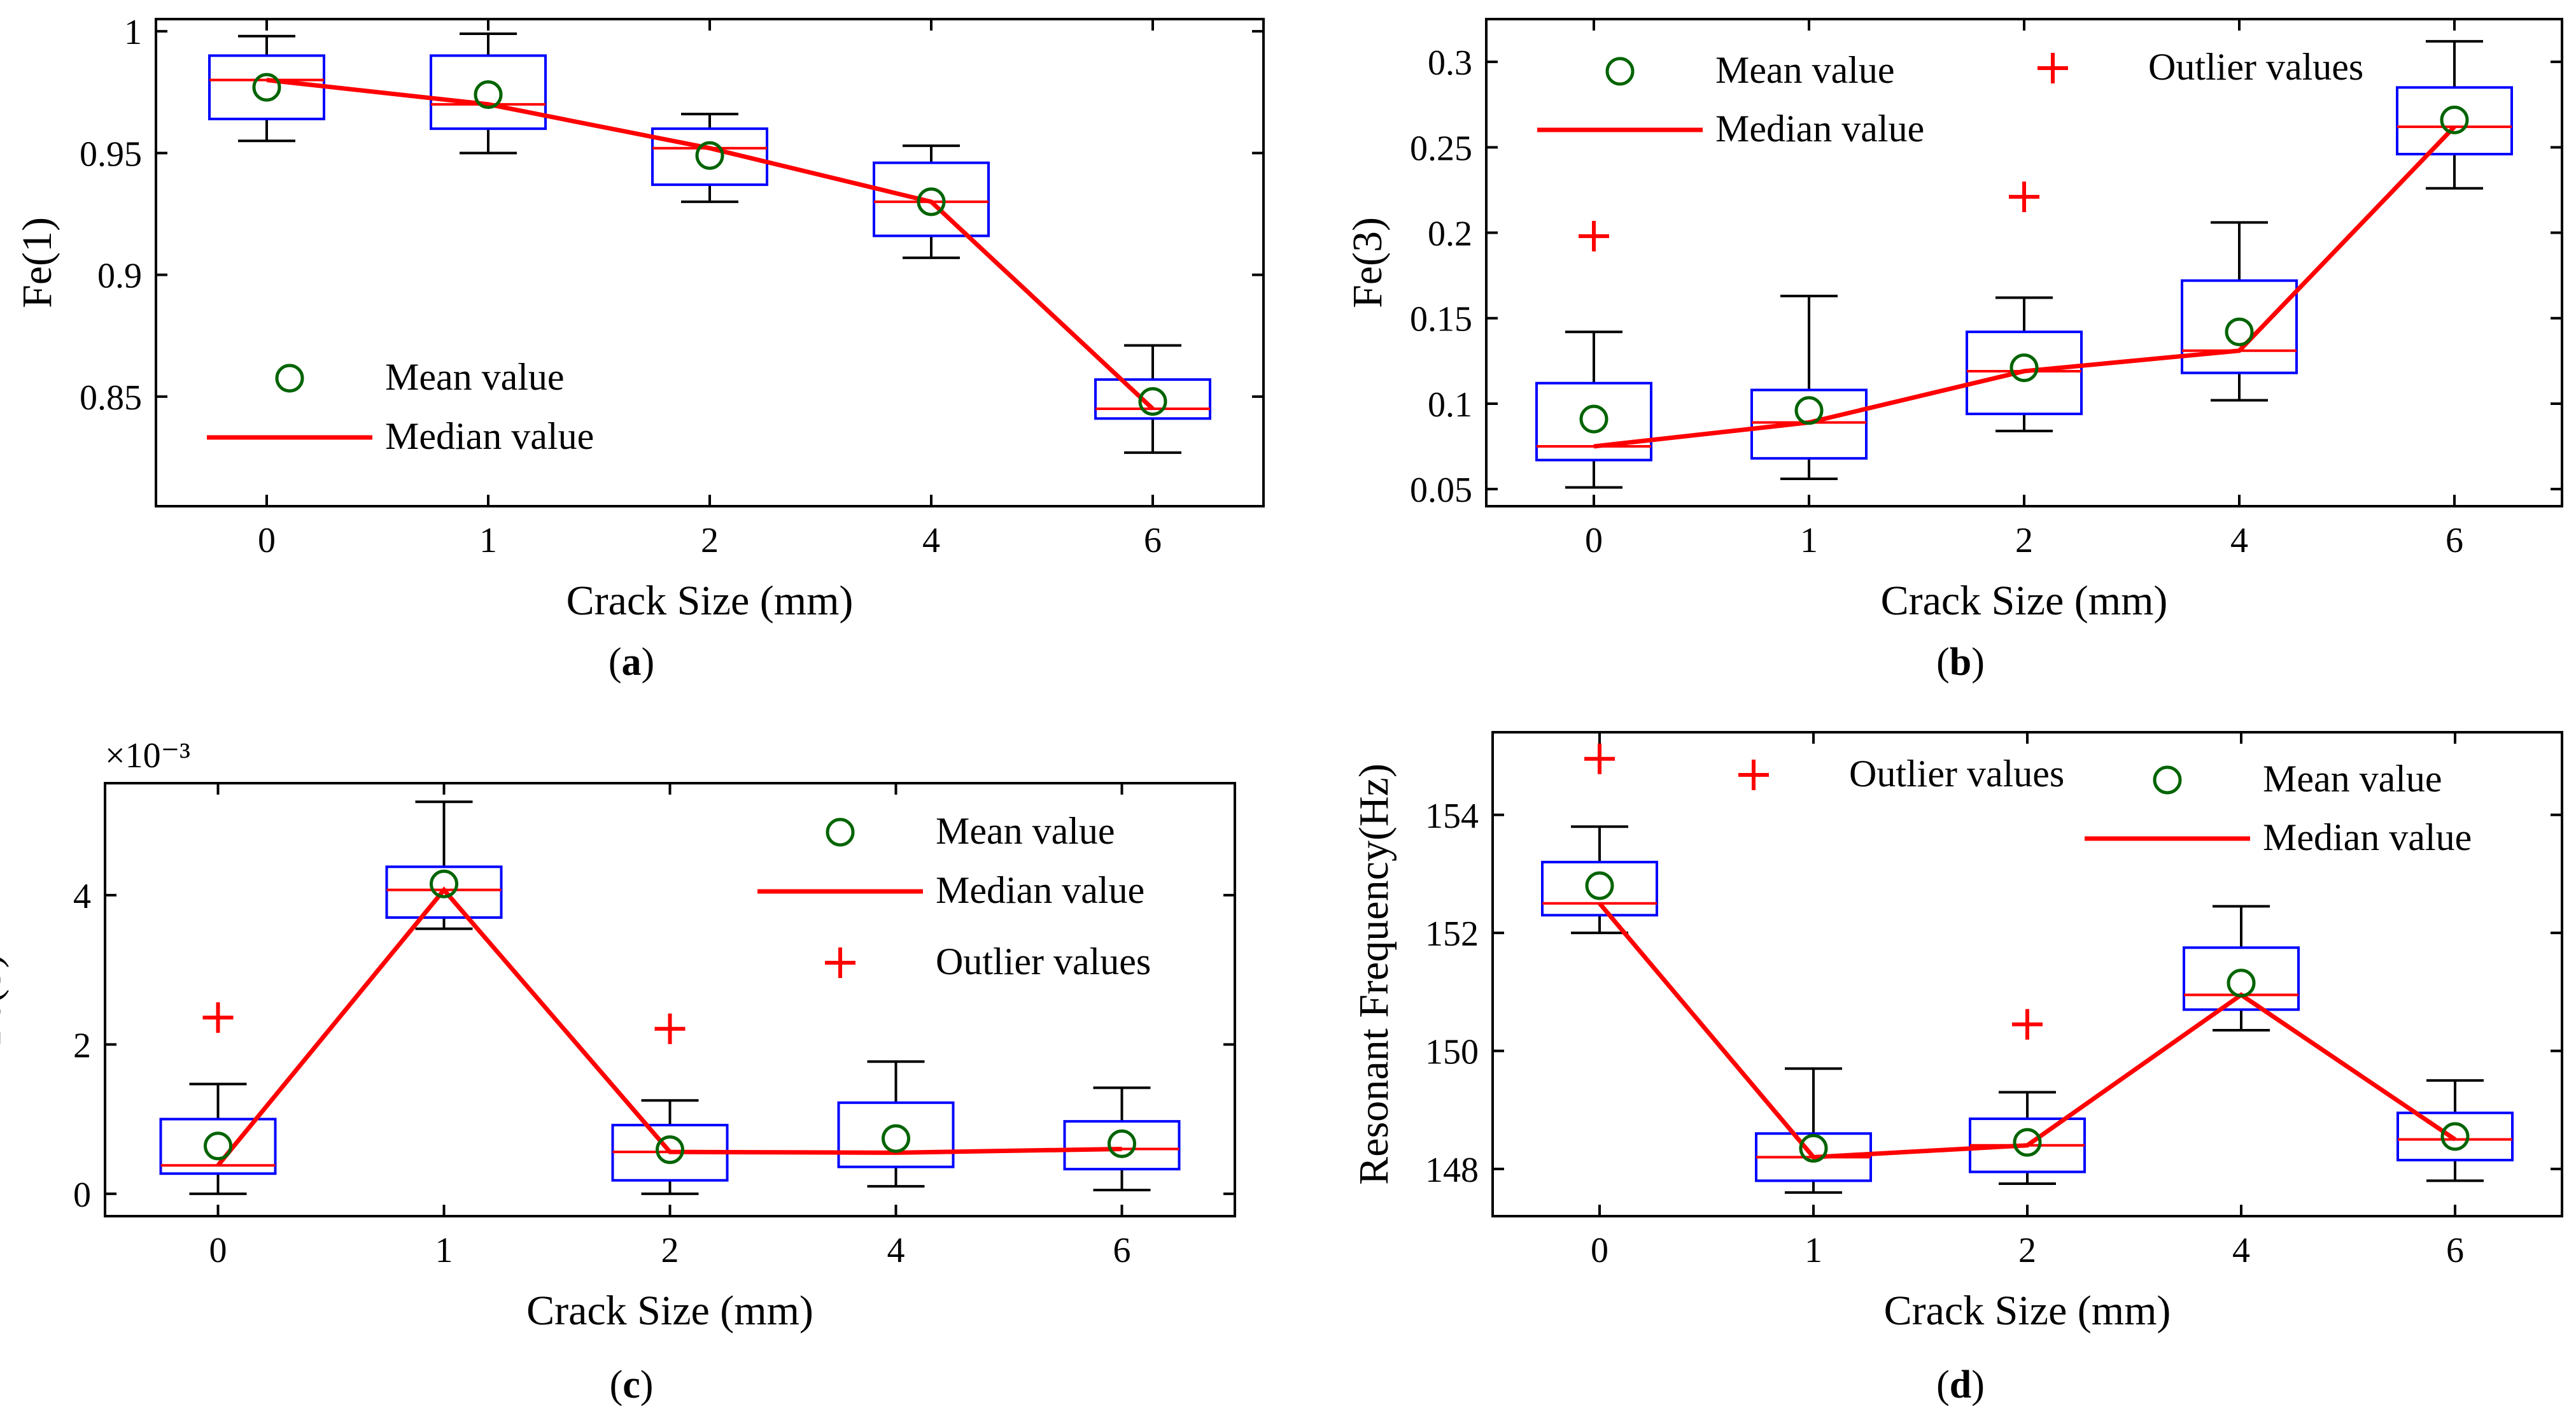 This screenshot has height=1425, width=2576. Describe the element at coordinates (896, 1250) in the screenshot. I see `x-tick-label-c-3: 4` at that location.